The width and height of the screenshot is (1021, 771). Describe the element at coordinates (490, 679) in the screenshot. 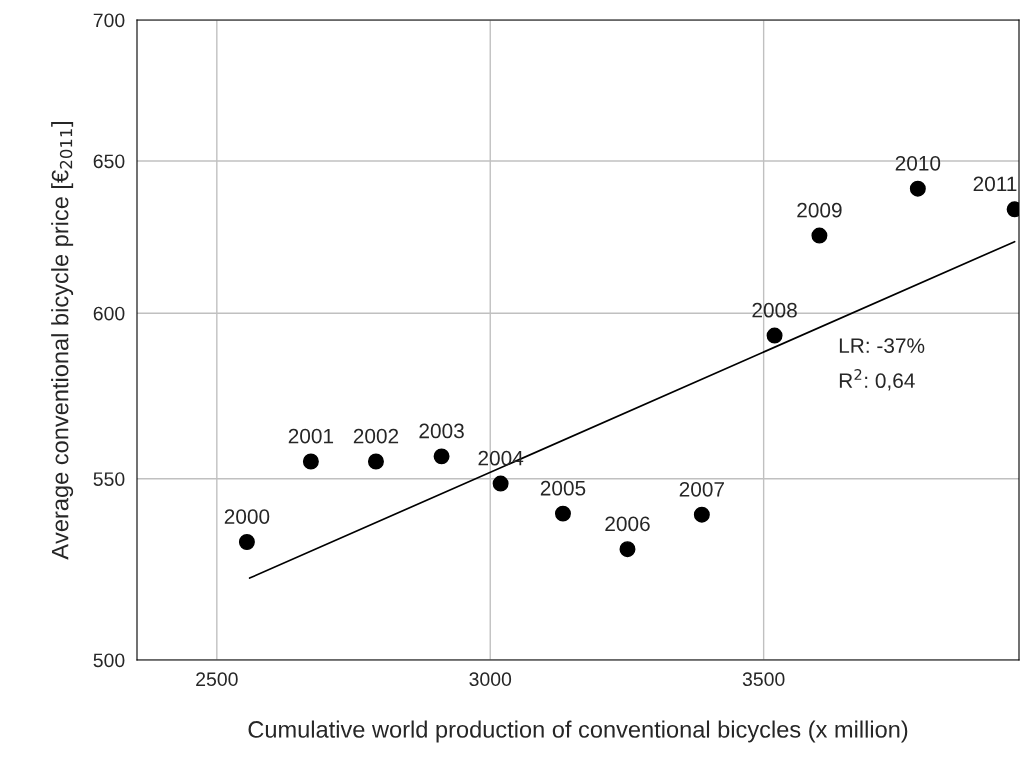

I see `x-tick-label: 3000` at that location.